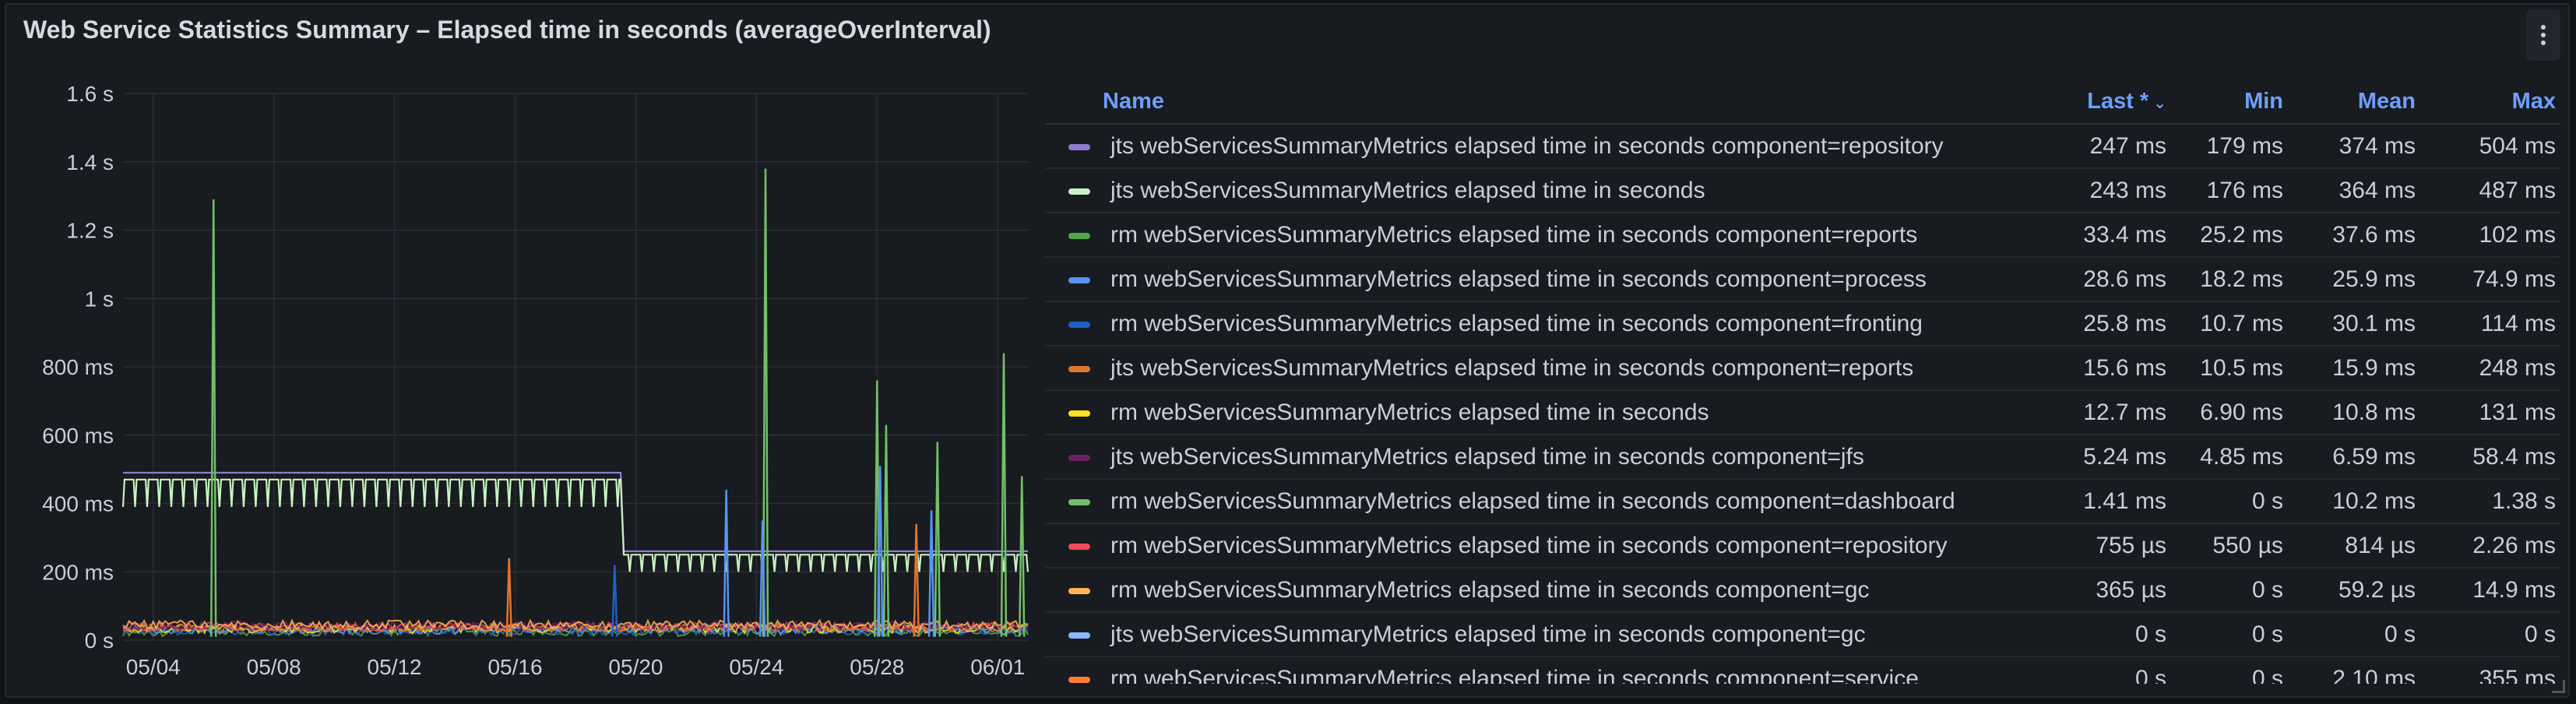 The width and height of the screenshot is (2576, 704). Describe the element at coordinates (2229, 102) in the screenshot. I see `legend-header-min: Min` at that location.